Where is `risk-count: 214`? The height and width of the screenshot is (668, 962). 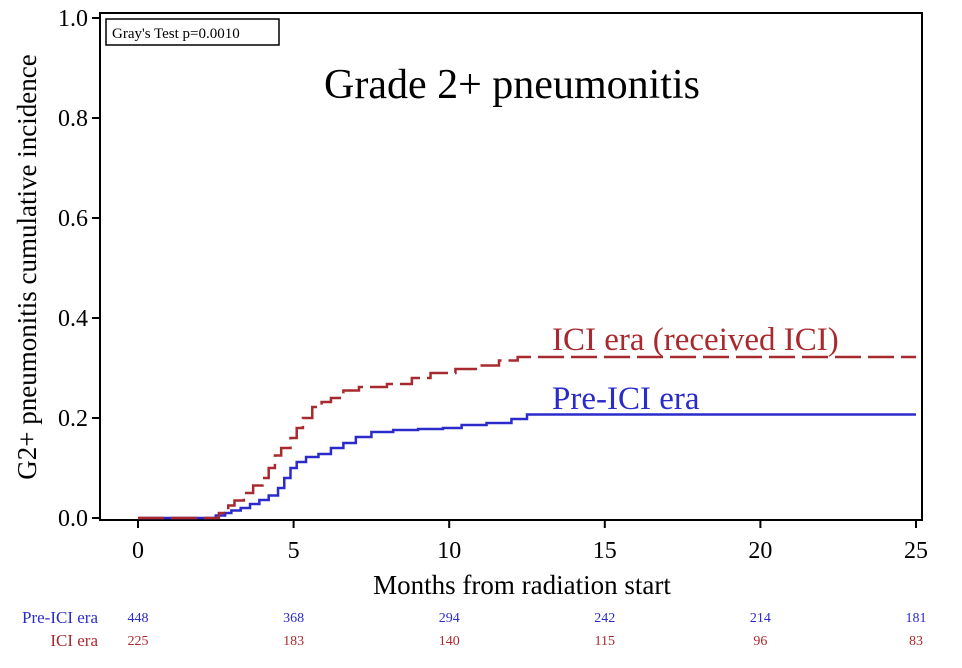
risk-count: 214 is located at coordinates (760, 618).